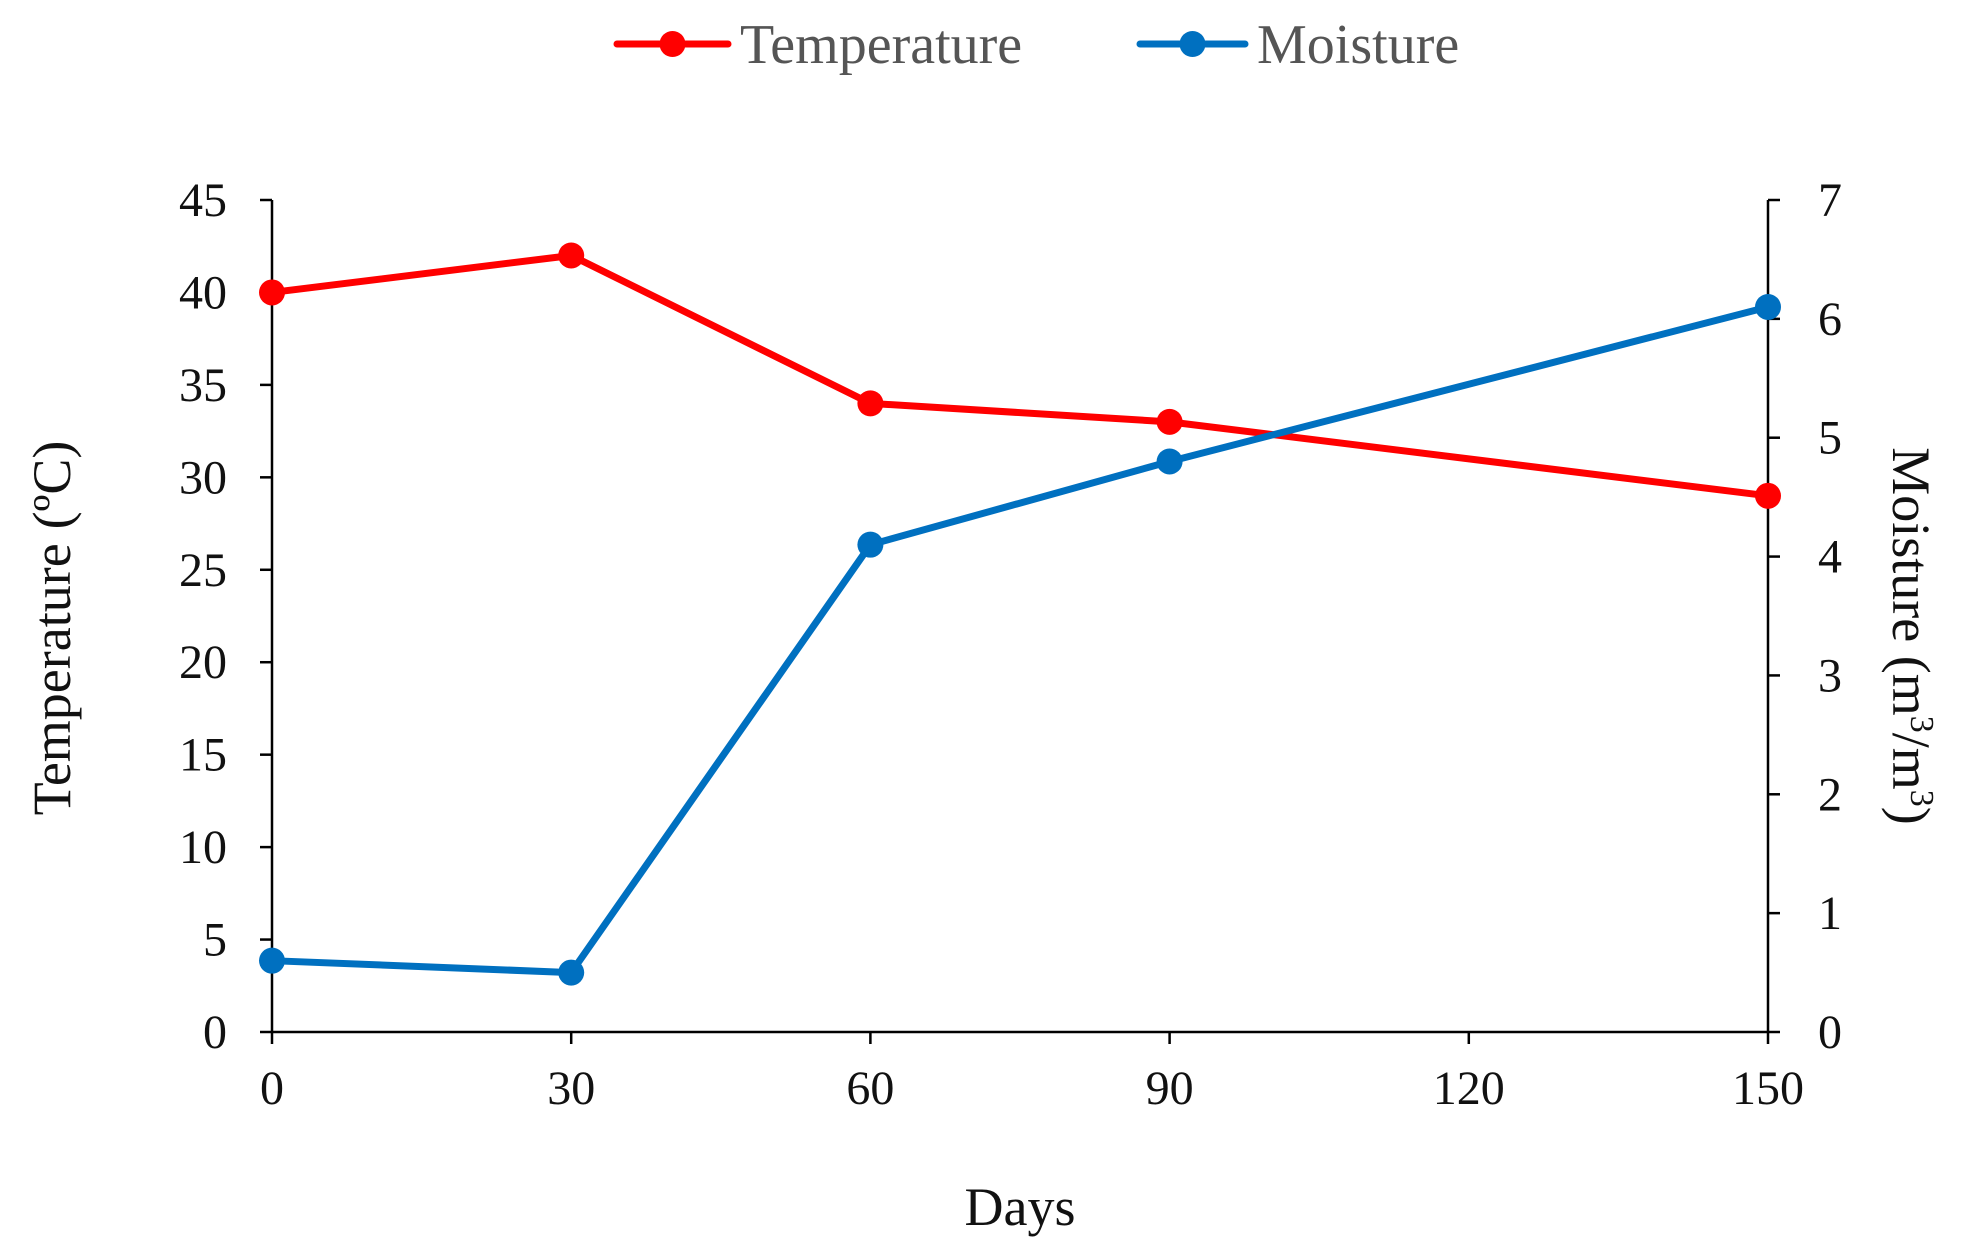 Image resolution: width=1986 pixels, height=1255 pixels. I want to click on y-left-tick-label: 5, so click(215, 940).